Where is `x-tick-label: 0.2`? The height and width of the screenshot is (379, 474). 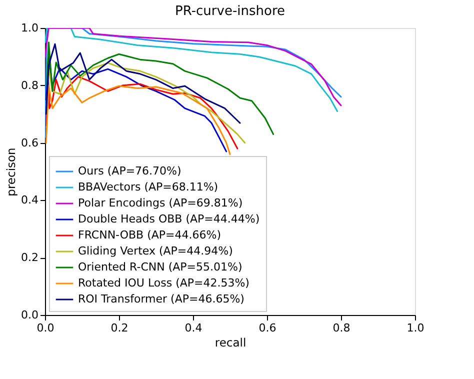 x-tick-label: 0.2 is located at coordinates (119, 328).